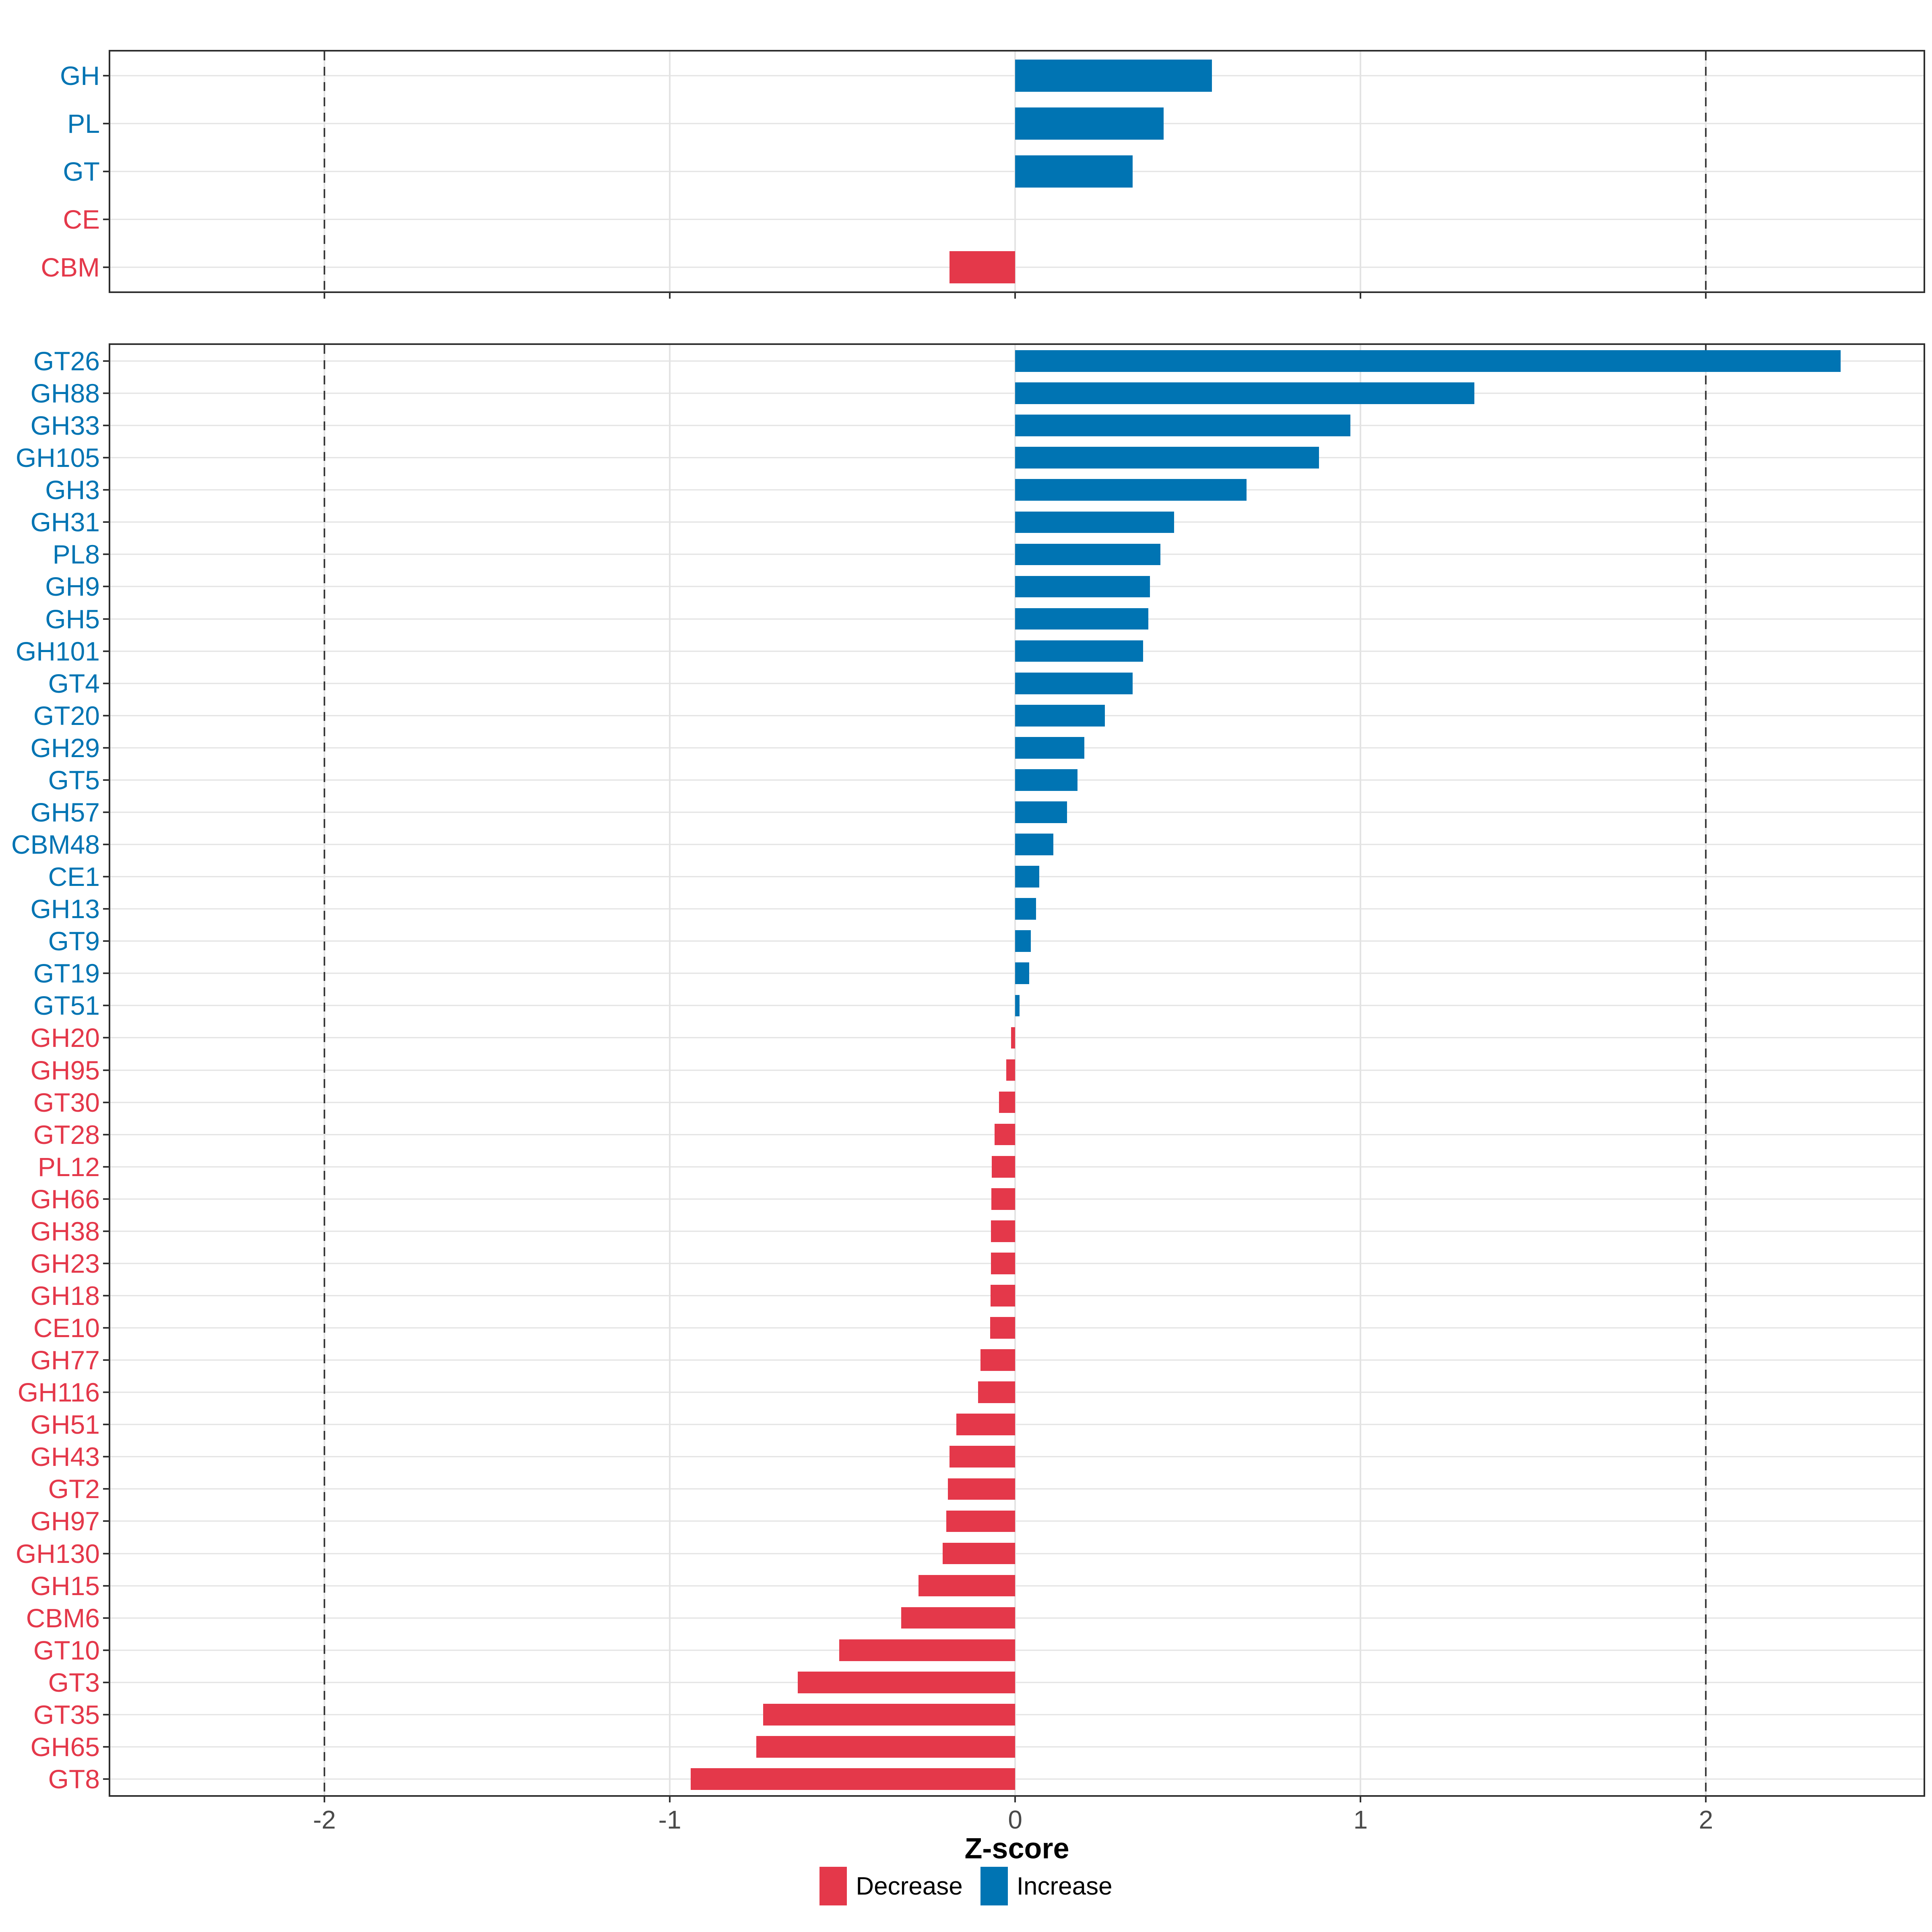  Describe the element at coordinates (1003, 1296) in the screenshot. I see `bar-GH18` at that location.